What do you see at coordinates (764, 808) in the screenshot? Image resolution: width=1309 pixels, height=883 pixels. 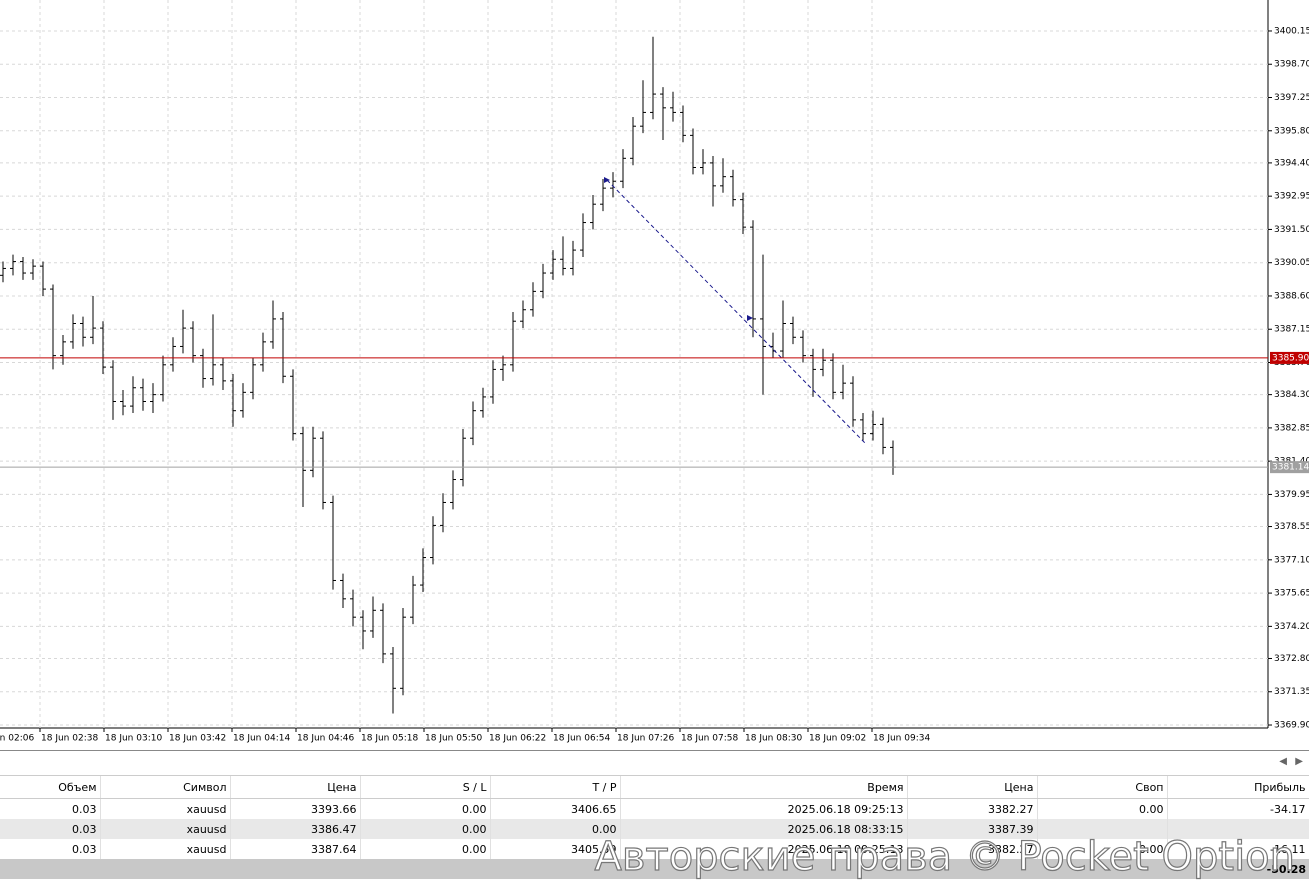 I see `table-cell: 2025.06.18 09:25:13` at bounding box center [764, 808].